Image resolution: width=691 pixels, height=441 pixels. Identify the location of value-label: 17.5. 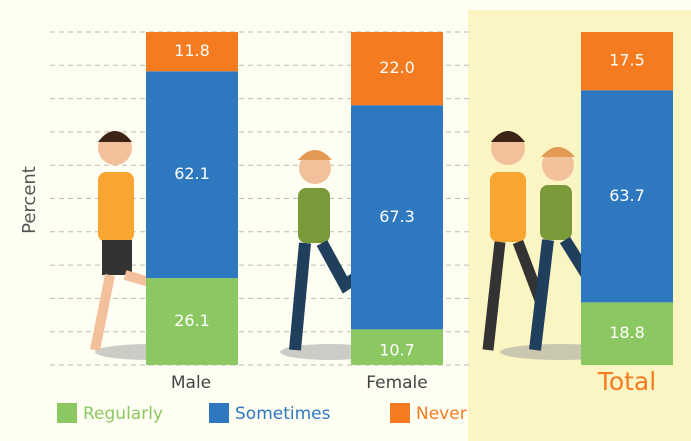
(627, 60).